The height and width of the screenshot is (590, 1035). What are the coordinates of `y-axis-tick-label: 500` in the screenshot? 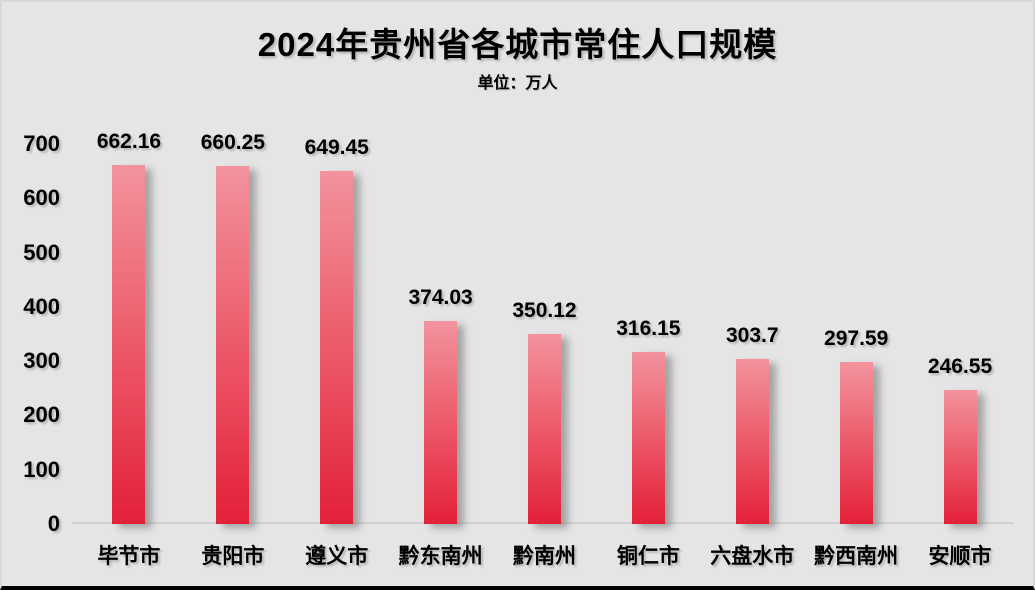 It's located at (41, 252).